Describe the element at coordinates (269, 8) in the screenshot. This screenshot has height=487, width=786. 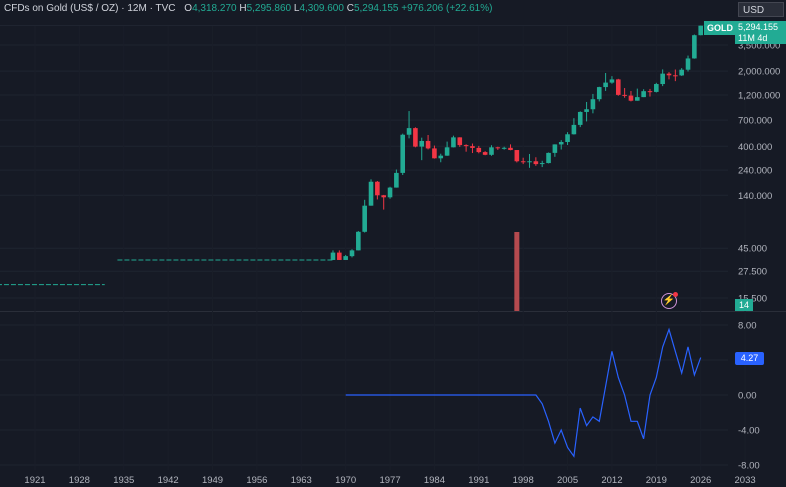
I see `high-value: 5,295.860` at that location.